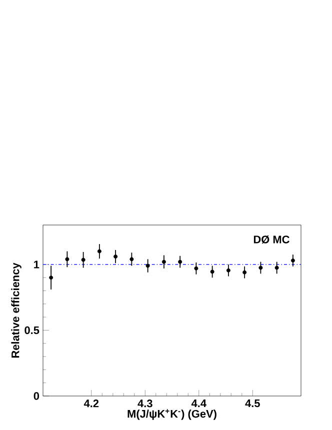 This screenshot has height=430, width=332. I want to click on y-axis-title: Relative efficiency, so click(16, 310).